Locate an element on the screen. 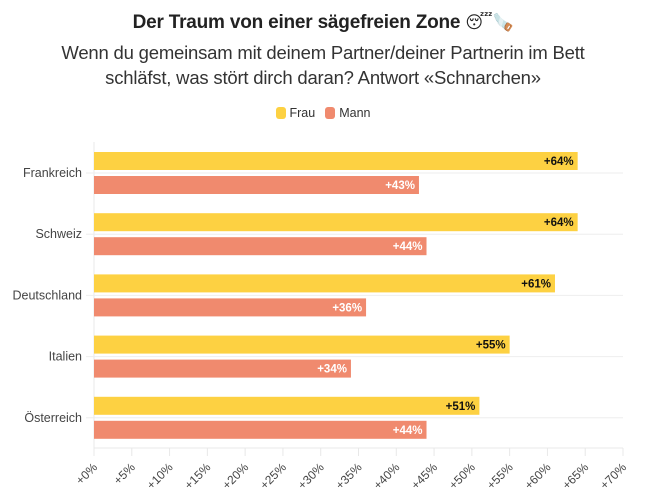  data-label-frau: +51% is located at coordinates (461, 407).